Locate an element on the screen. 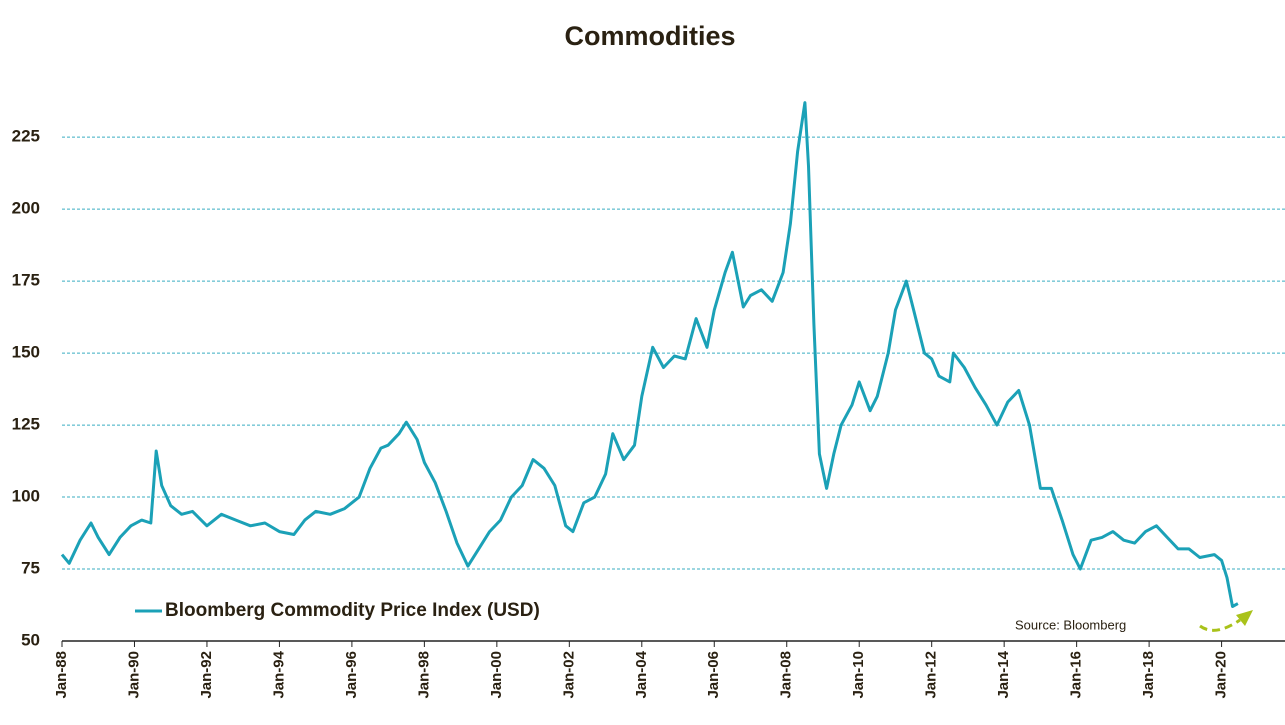 This screenshot has width=1285, height=725. x-tick-label: Jan-92 is located at coordinates (206, 675).